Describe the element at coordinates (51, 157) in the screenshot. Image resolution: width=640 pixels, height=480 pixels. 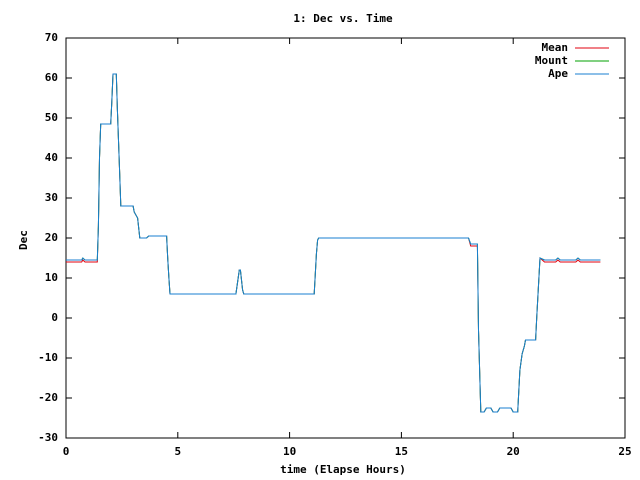
I see `y-tick-label: 40` at that location.